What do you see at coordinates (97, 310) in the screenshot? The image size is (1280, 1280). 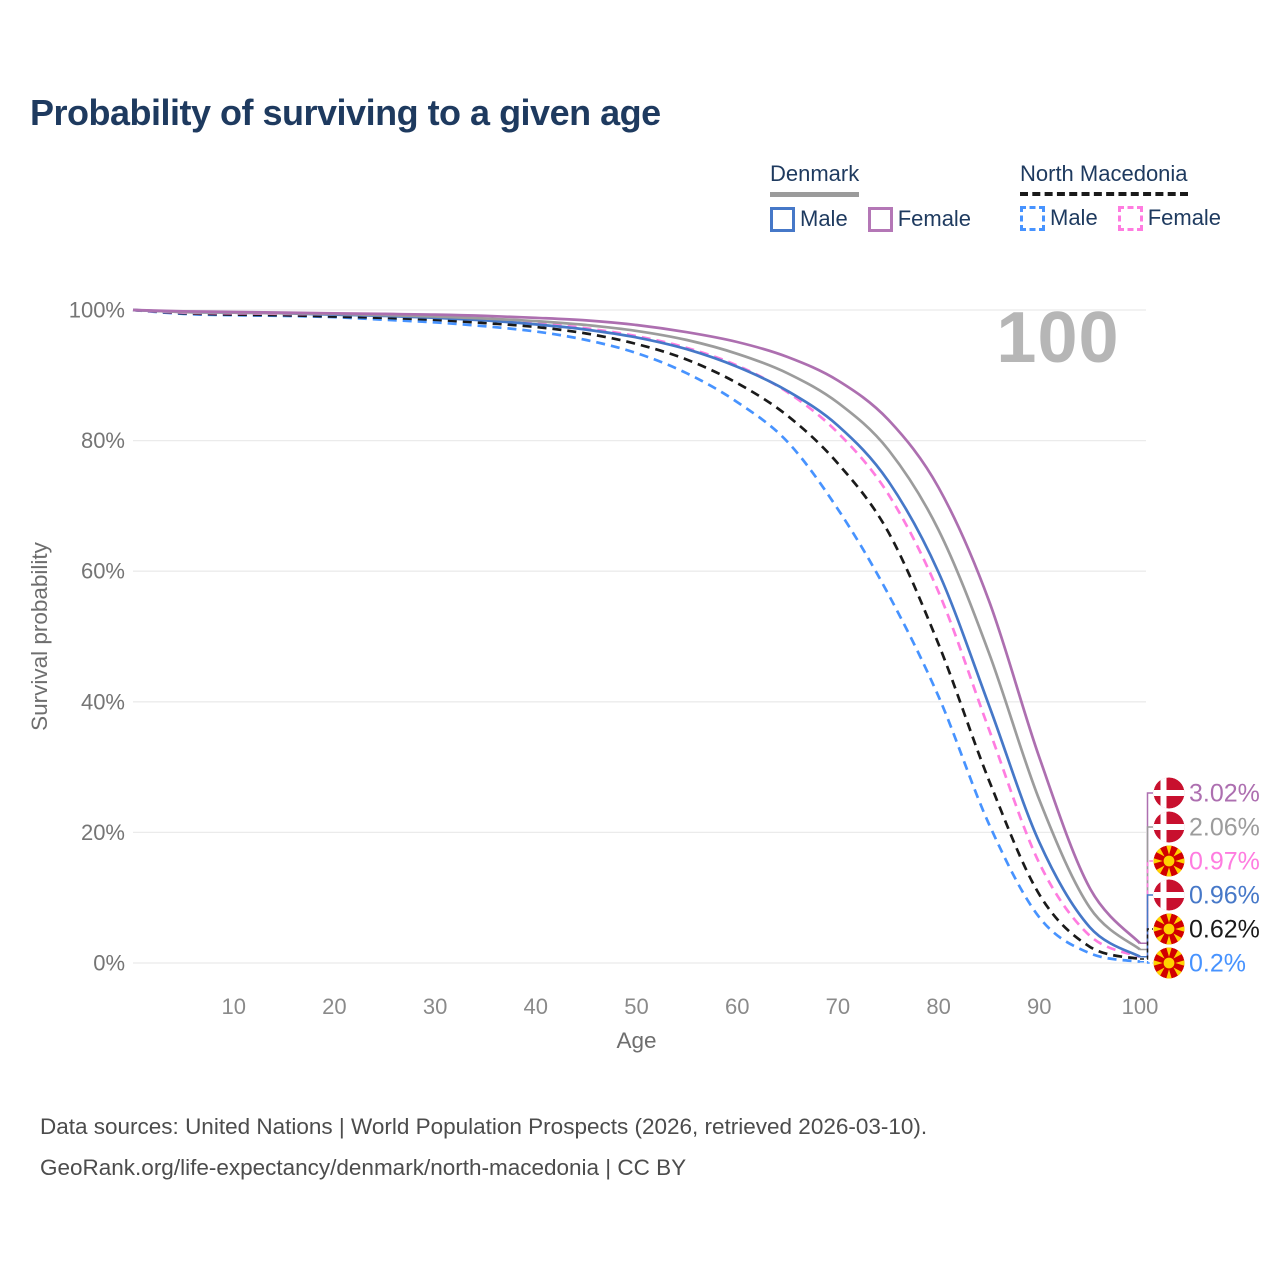 I see `y-tick-label: 100%` at bounding box center [97, 310].